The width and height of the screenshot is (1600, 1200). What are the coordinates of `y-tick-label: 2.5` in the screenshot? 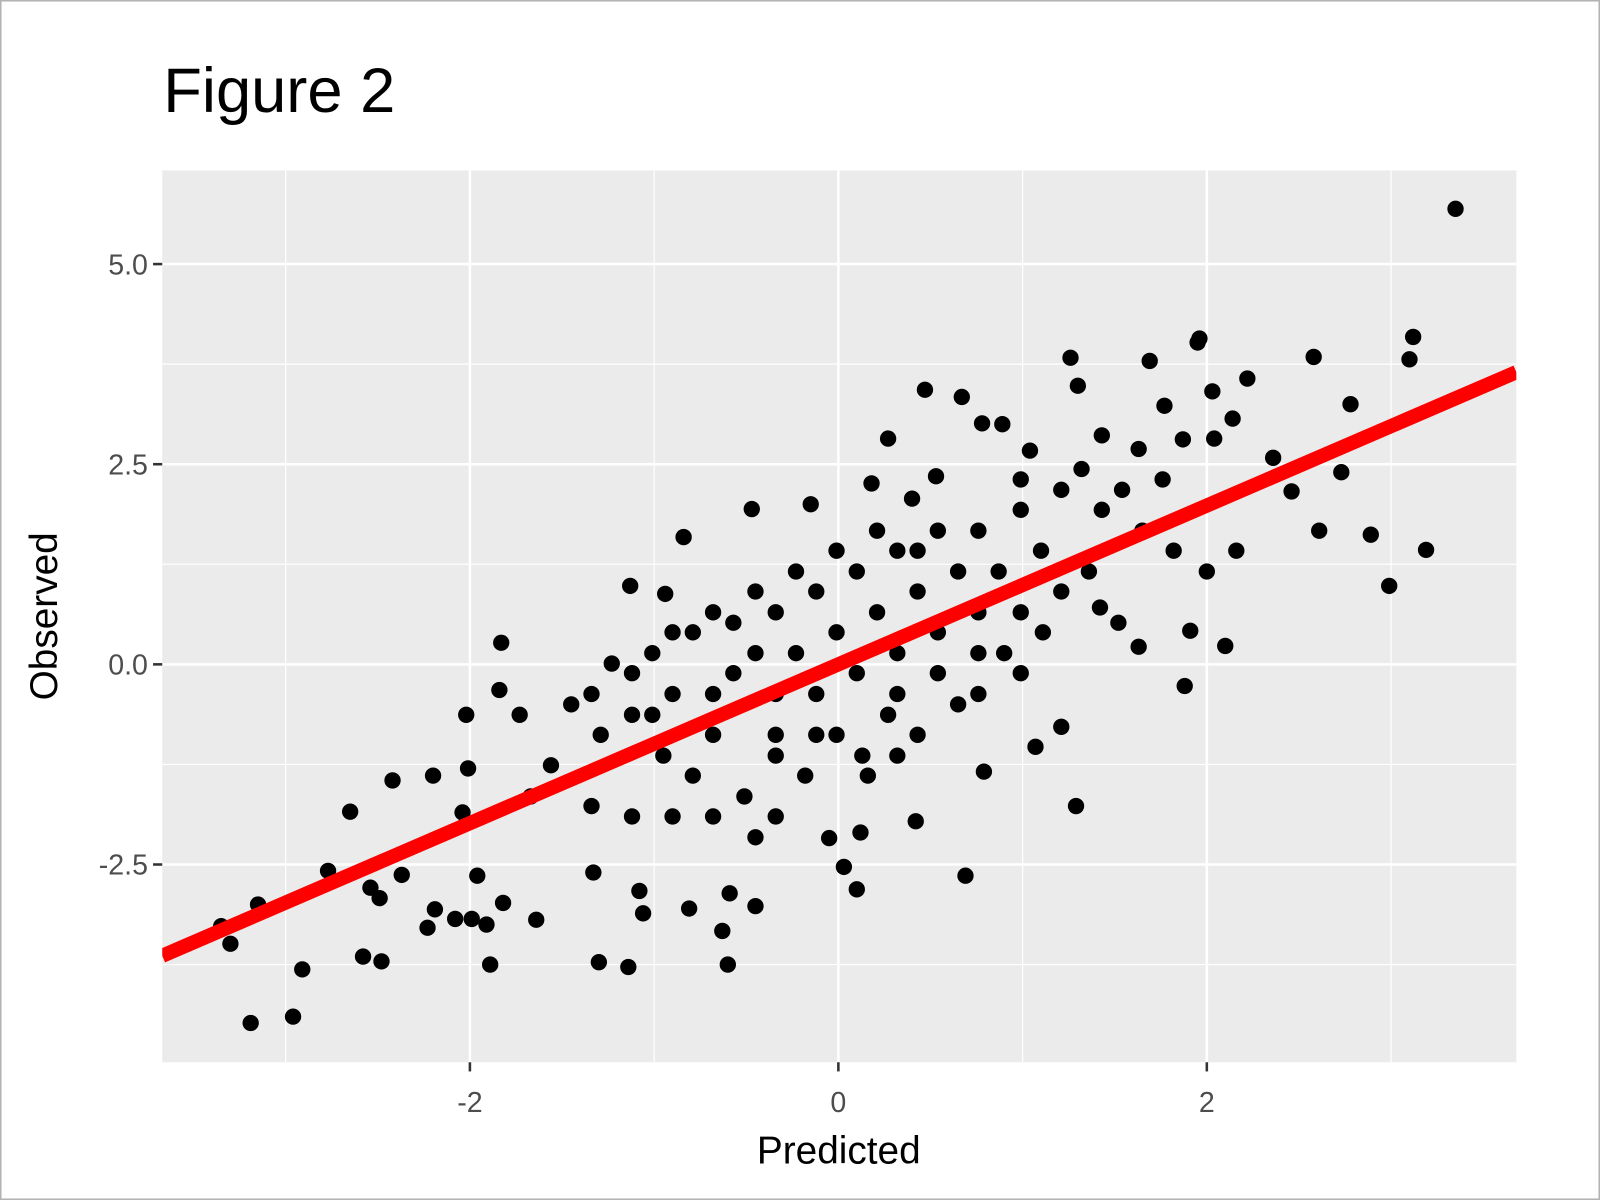 It's located at (128, 465).